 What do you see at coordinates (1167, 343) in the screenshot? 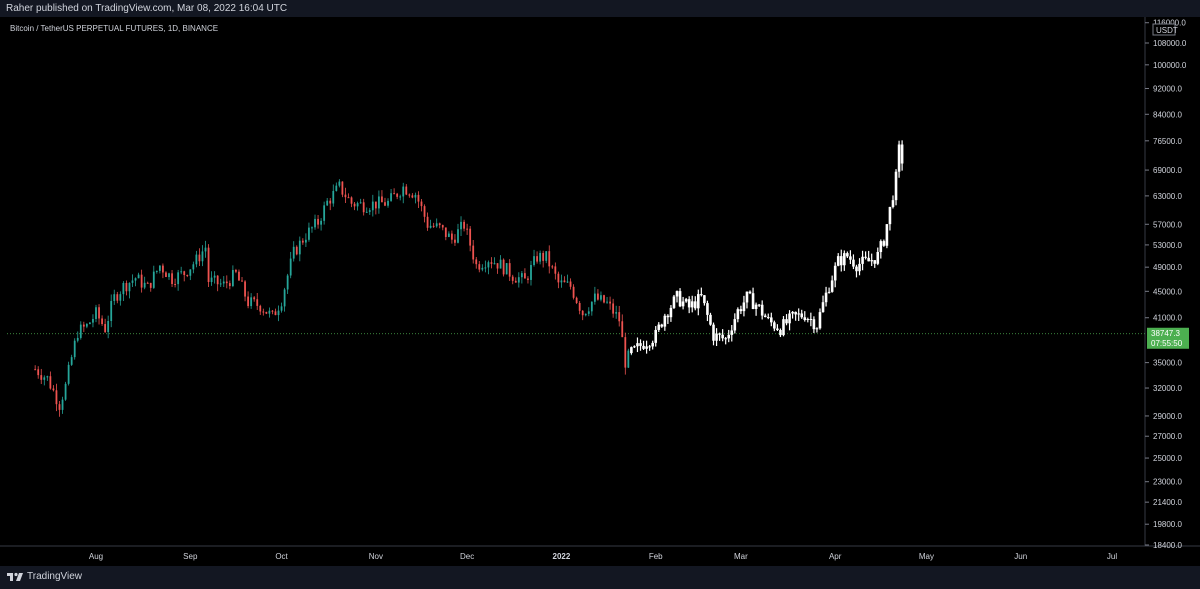
I see `last-price-countdown: 07:55:50` at bounding box center [1167, 343].